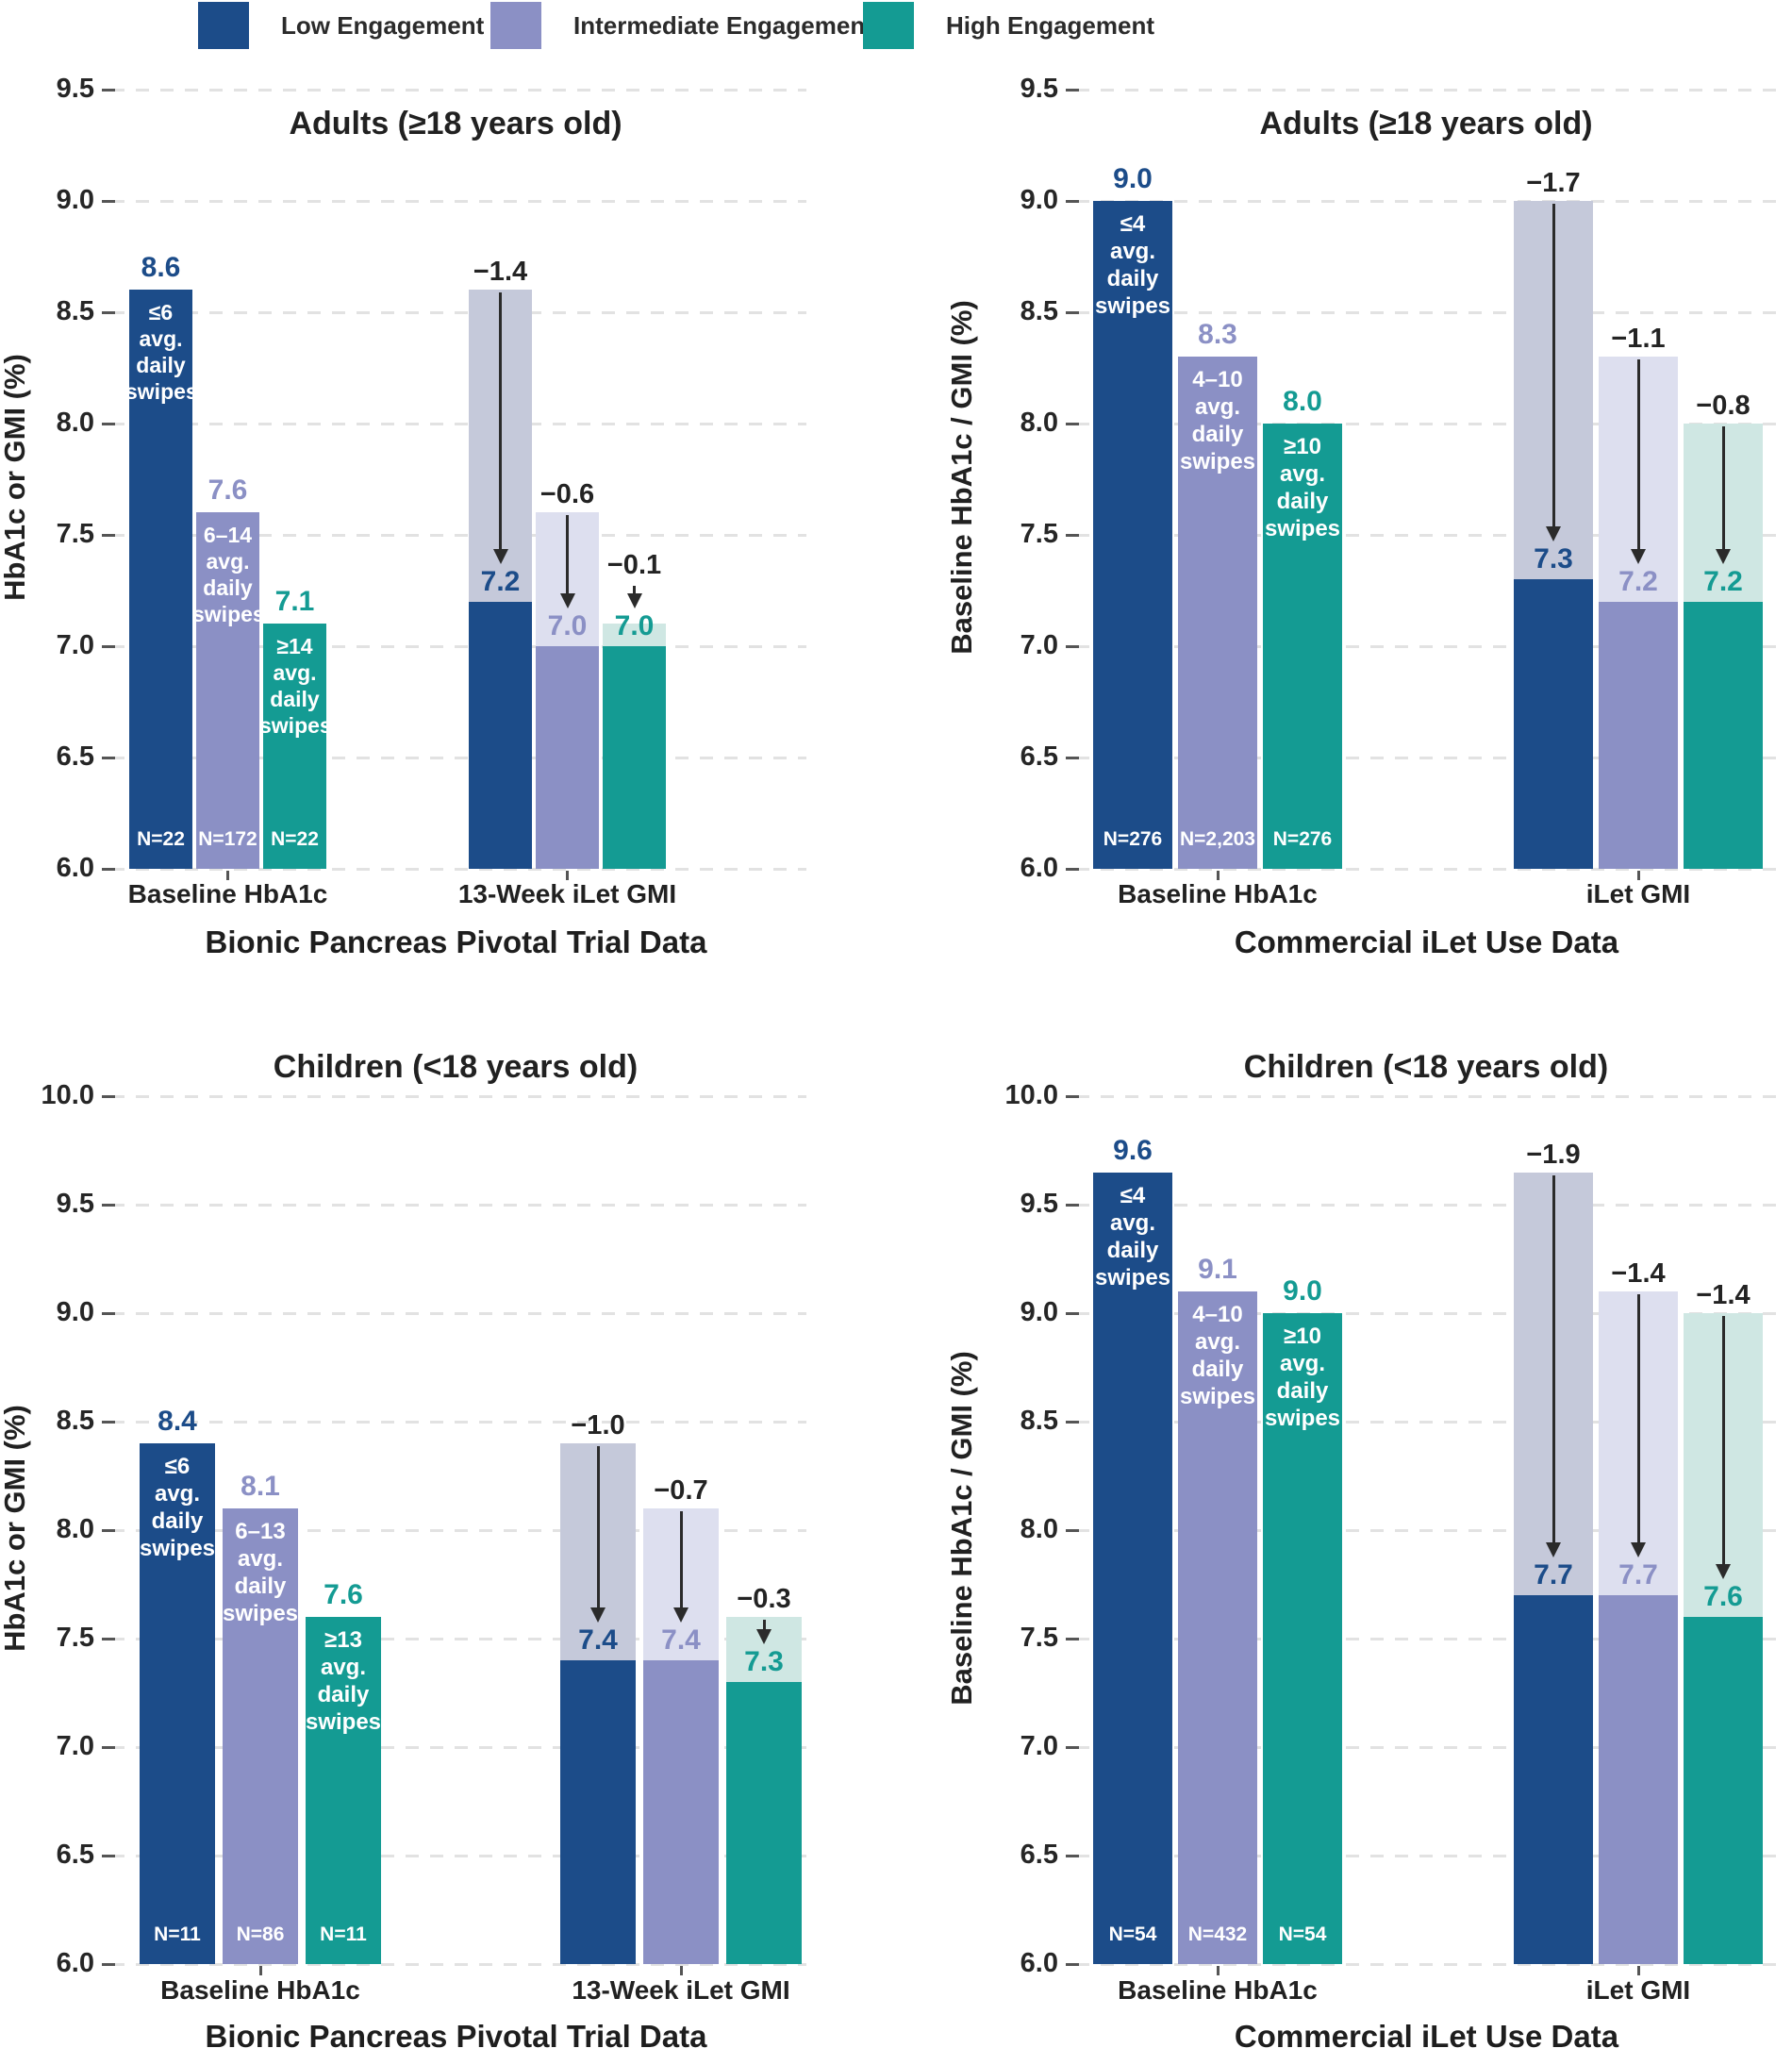  What do you see at coordinates (459, 1639) in the screenshot?
I see `gridline-7.5` at bounding box center [459, 1639].